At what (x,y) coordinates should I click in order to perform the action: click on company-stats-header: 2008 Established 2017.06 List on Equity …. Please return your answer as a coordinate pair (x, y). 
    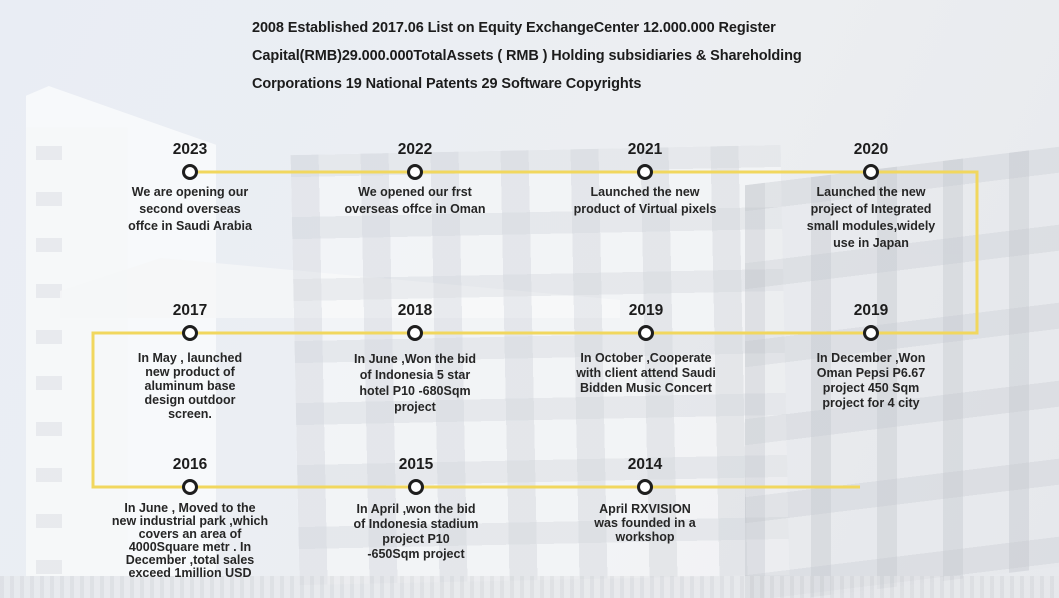
    Looking at the image, I should click on (527, 56).